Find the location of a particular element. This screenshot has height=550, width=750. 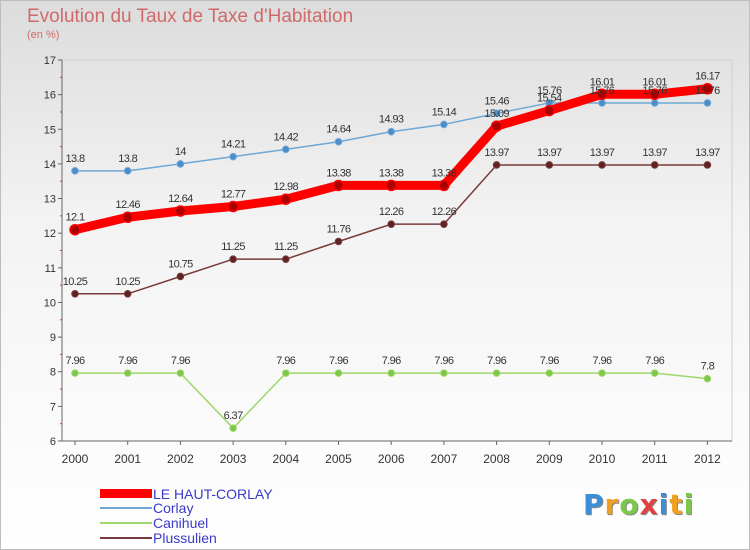

legend-swatch-corlay is located at coordinates (126, 508).